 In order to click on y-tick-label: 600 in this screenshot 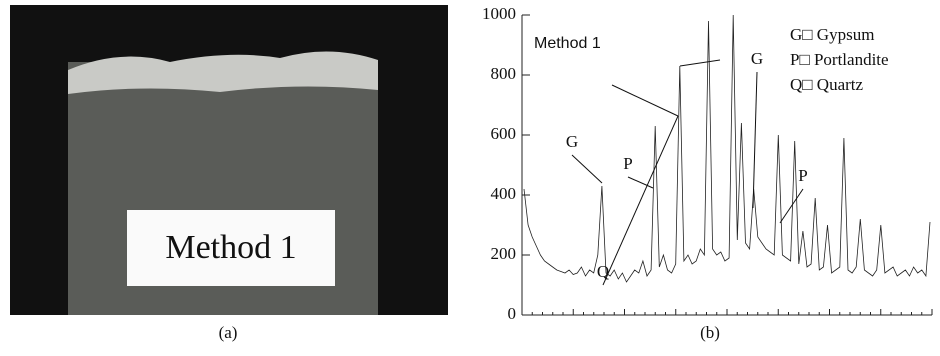, I will do `click(504, 133)`.